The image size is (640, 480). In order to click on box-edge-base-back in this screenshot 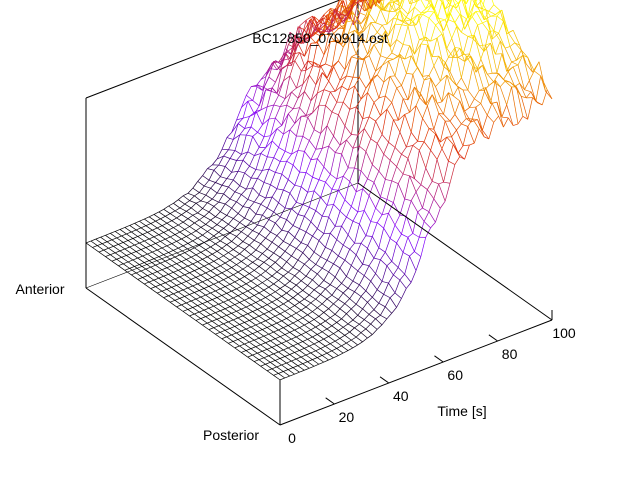, I will do `click(222, 235)`.